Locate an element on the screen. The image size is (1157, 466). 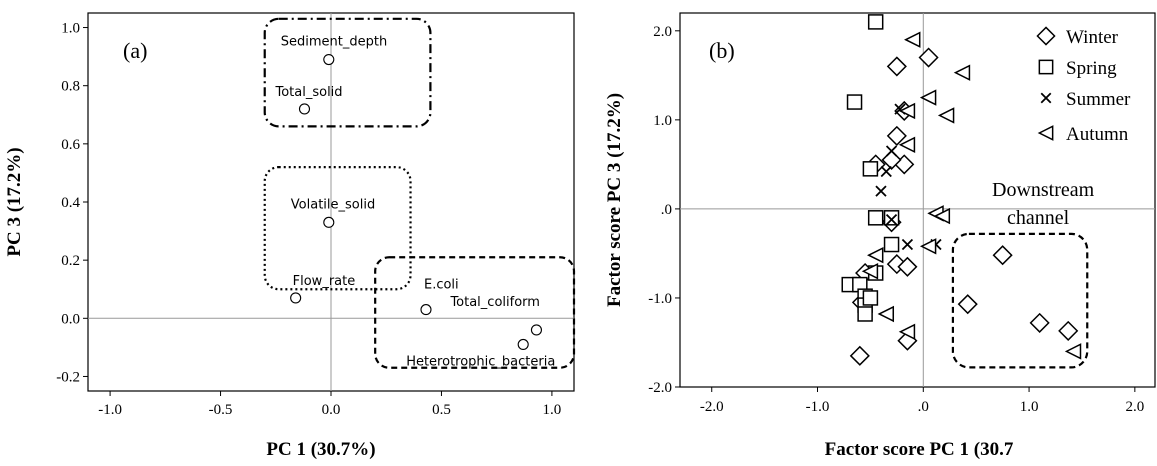
legend-winter-marker is located at coordinates (1046, 36).